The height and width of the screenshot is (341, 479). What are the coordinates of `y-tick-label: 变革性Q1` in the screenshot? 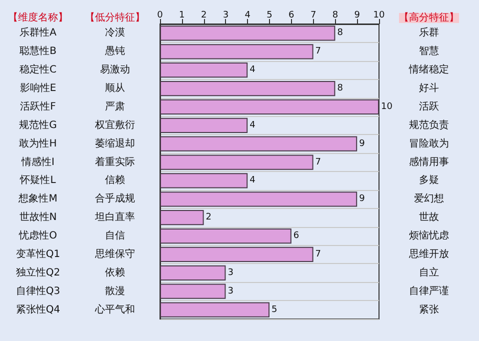 It's located at (38, 254).